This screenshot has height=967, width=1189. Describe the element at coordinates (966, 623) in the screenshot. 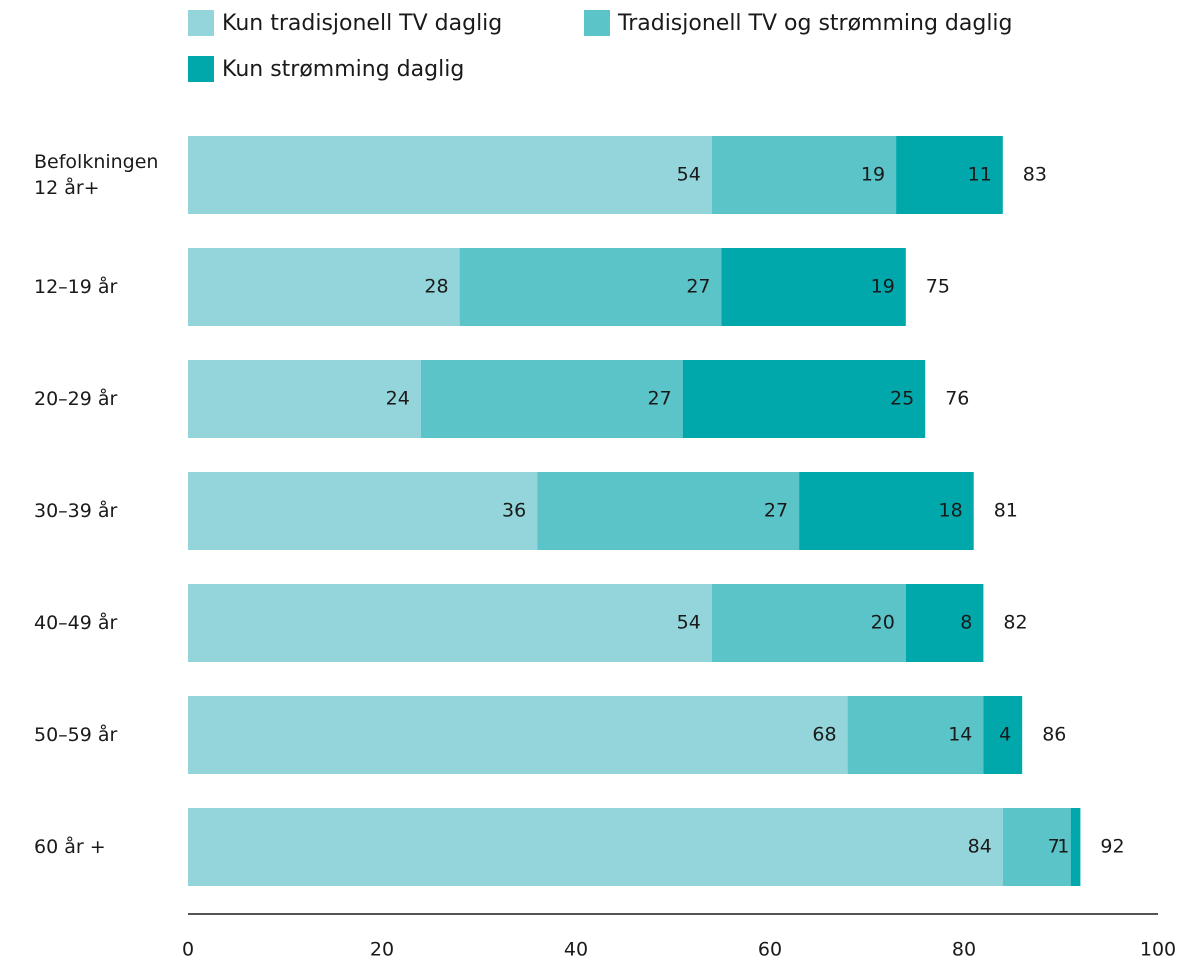

I see `value-label: 8` at that location.